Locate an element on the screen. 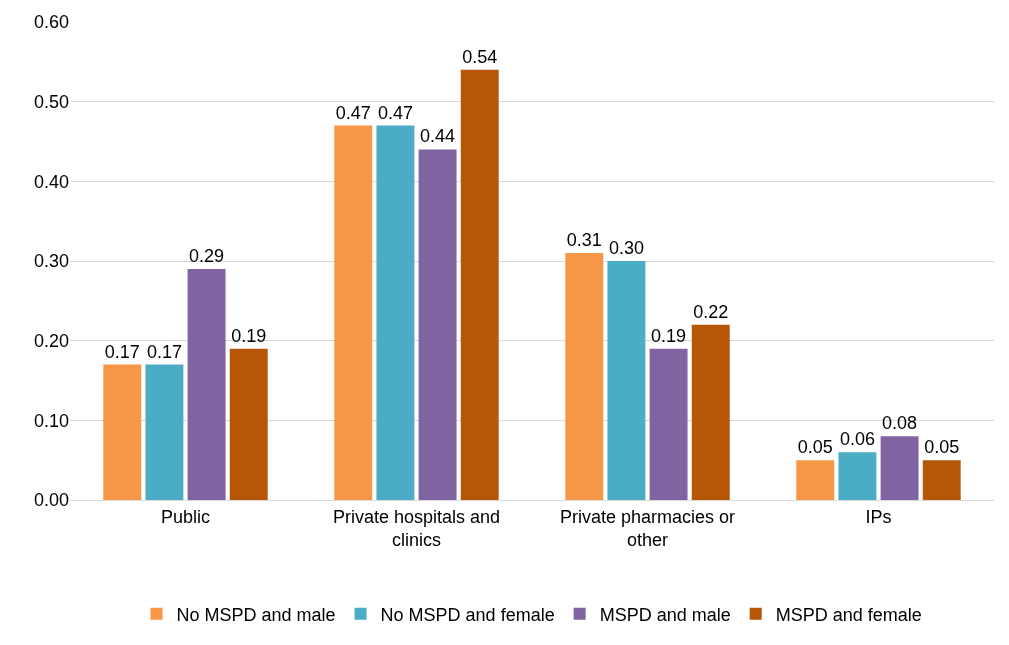  y-tick-label: 0.10 is located at coordinates (51, 420).